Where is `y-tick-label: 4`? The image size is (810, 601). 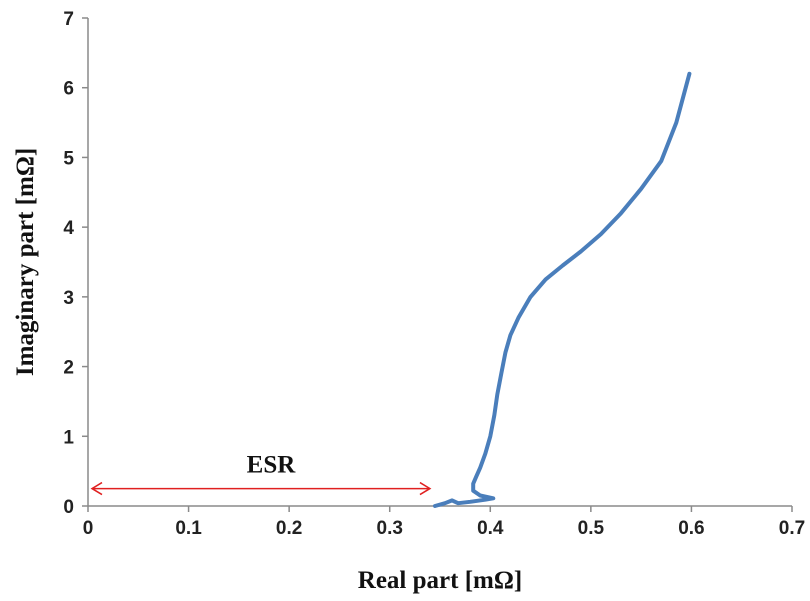
y-tick-label: 4 is located at coordinates (68, 228).